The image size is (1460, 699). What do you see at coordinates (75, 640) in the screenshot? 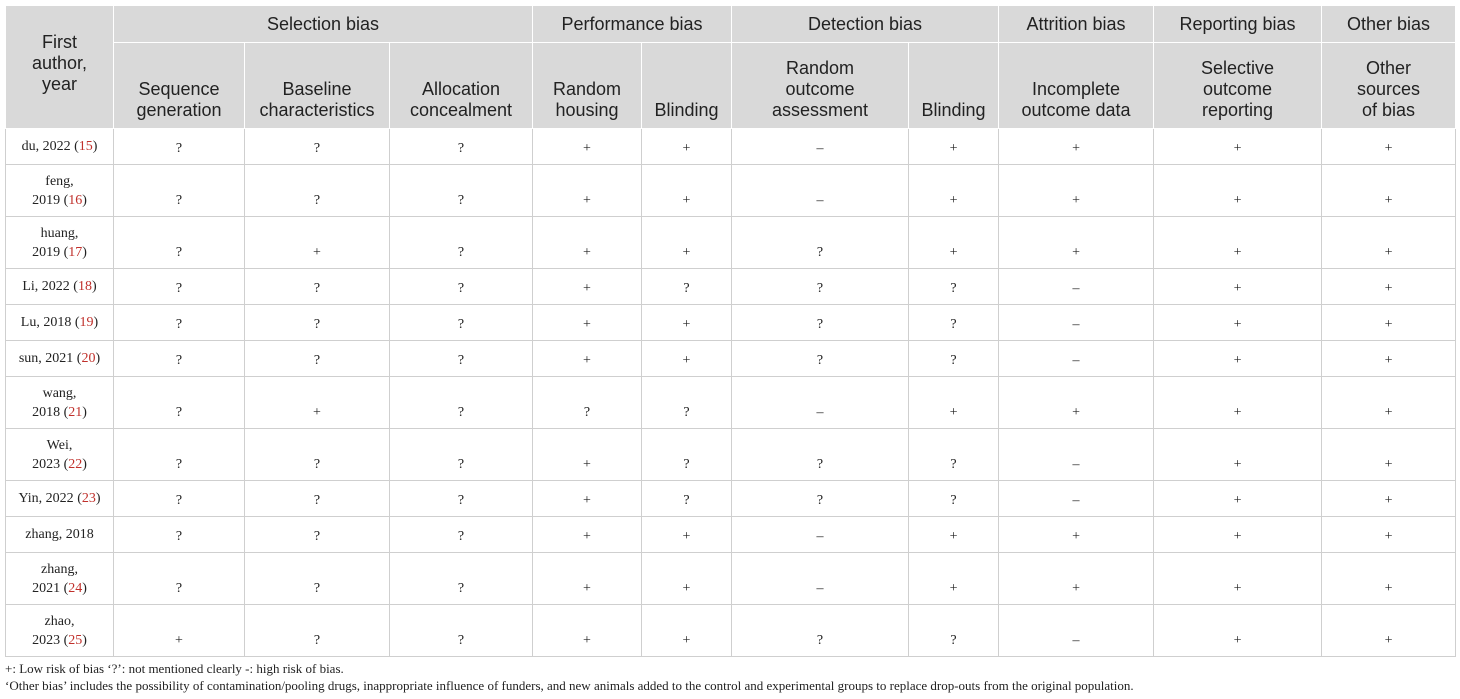
I see `reference-link: 25` at bounding box center [75, 640].